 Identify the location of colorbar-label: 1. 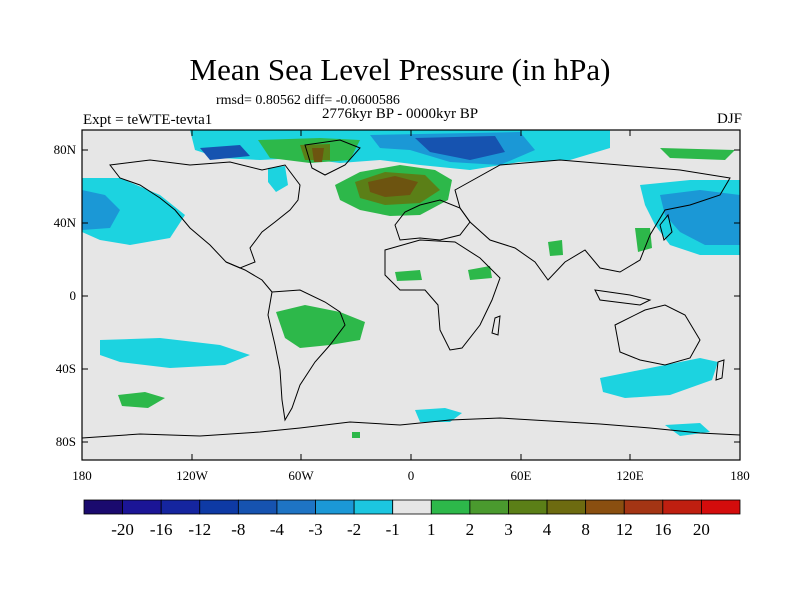
(431, 529).